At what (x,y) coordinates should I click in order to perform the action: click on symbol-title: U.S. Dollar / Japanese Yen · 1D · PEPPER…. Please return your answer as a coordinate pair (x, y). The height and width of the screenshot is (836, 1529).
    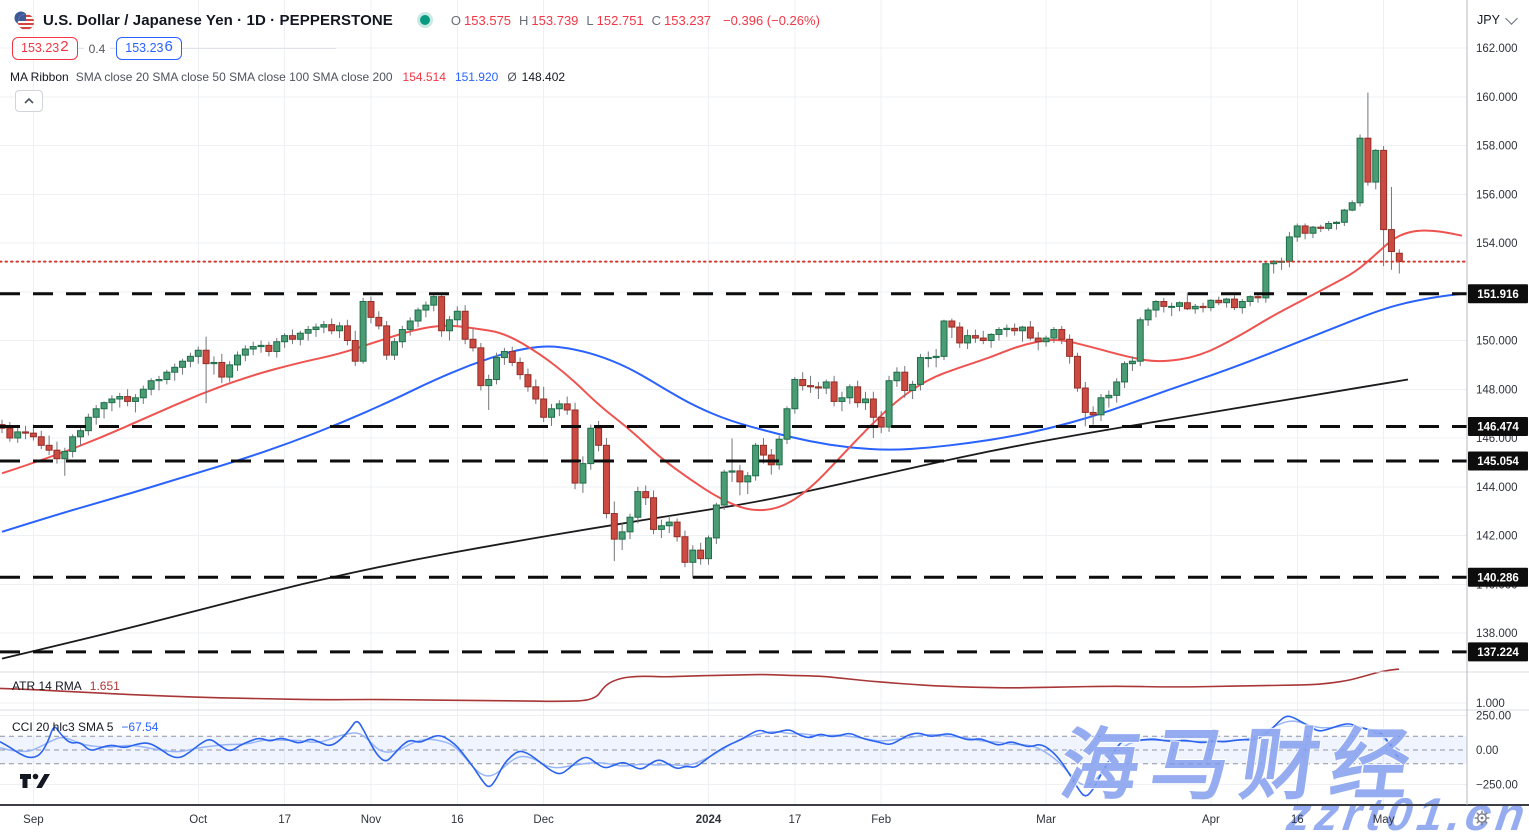
    Looking at the image, I should click on (218, 20).